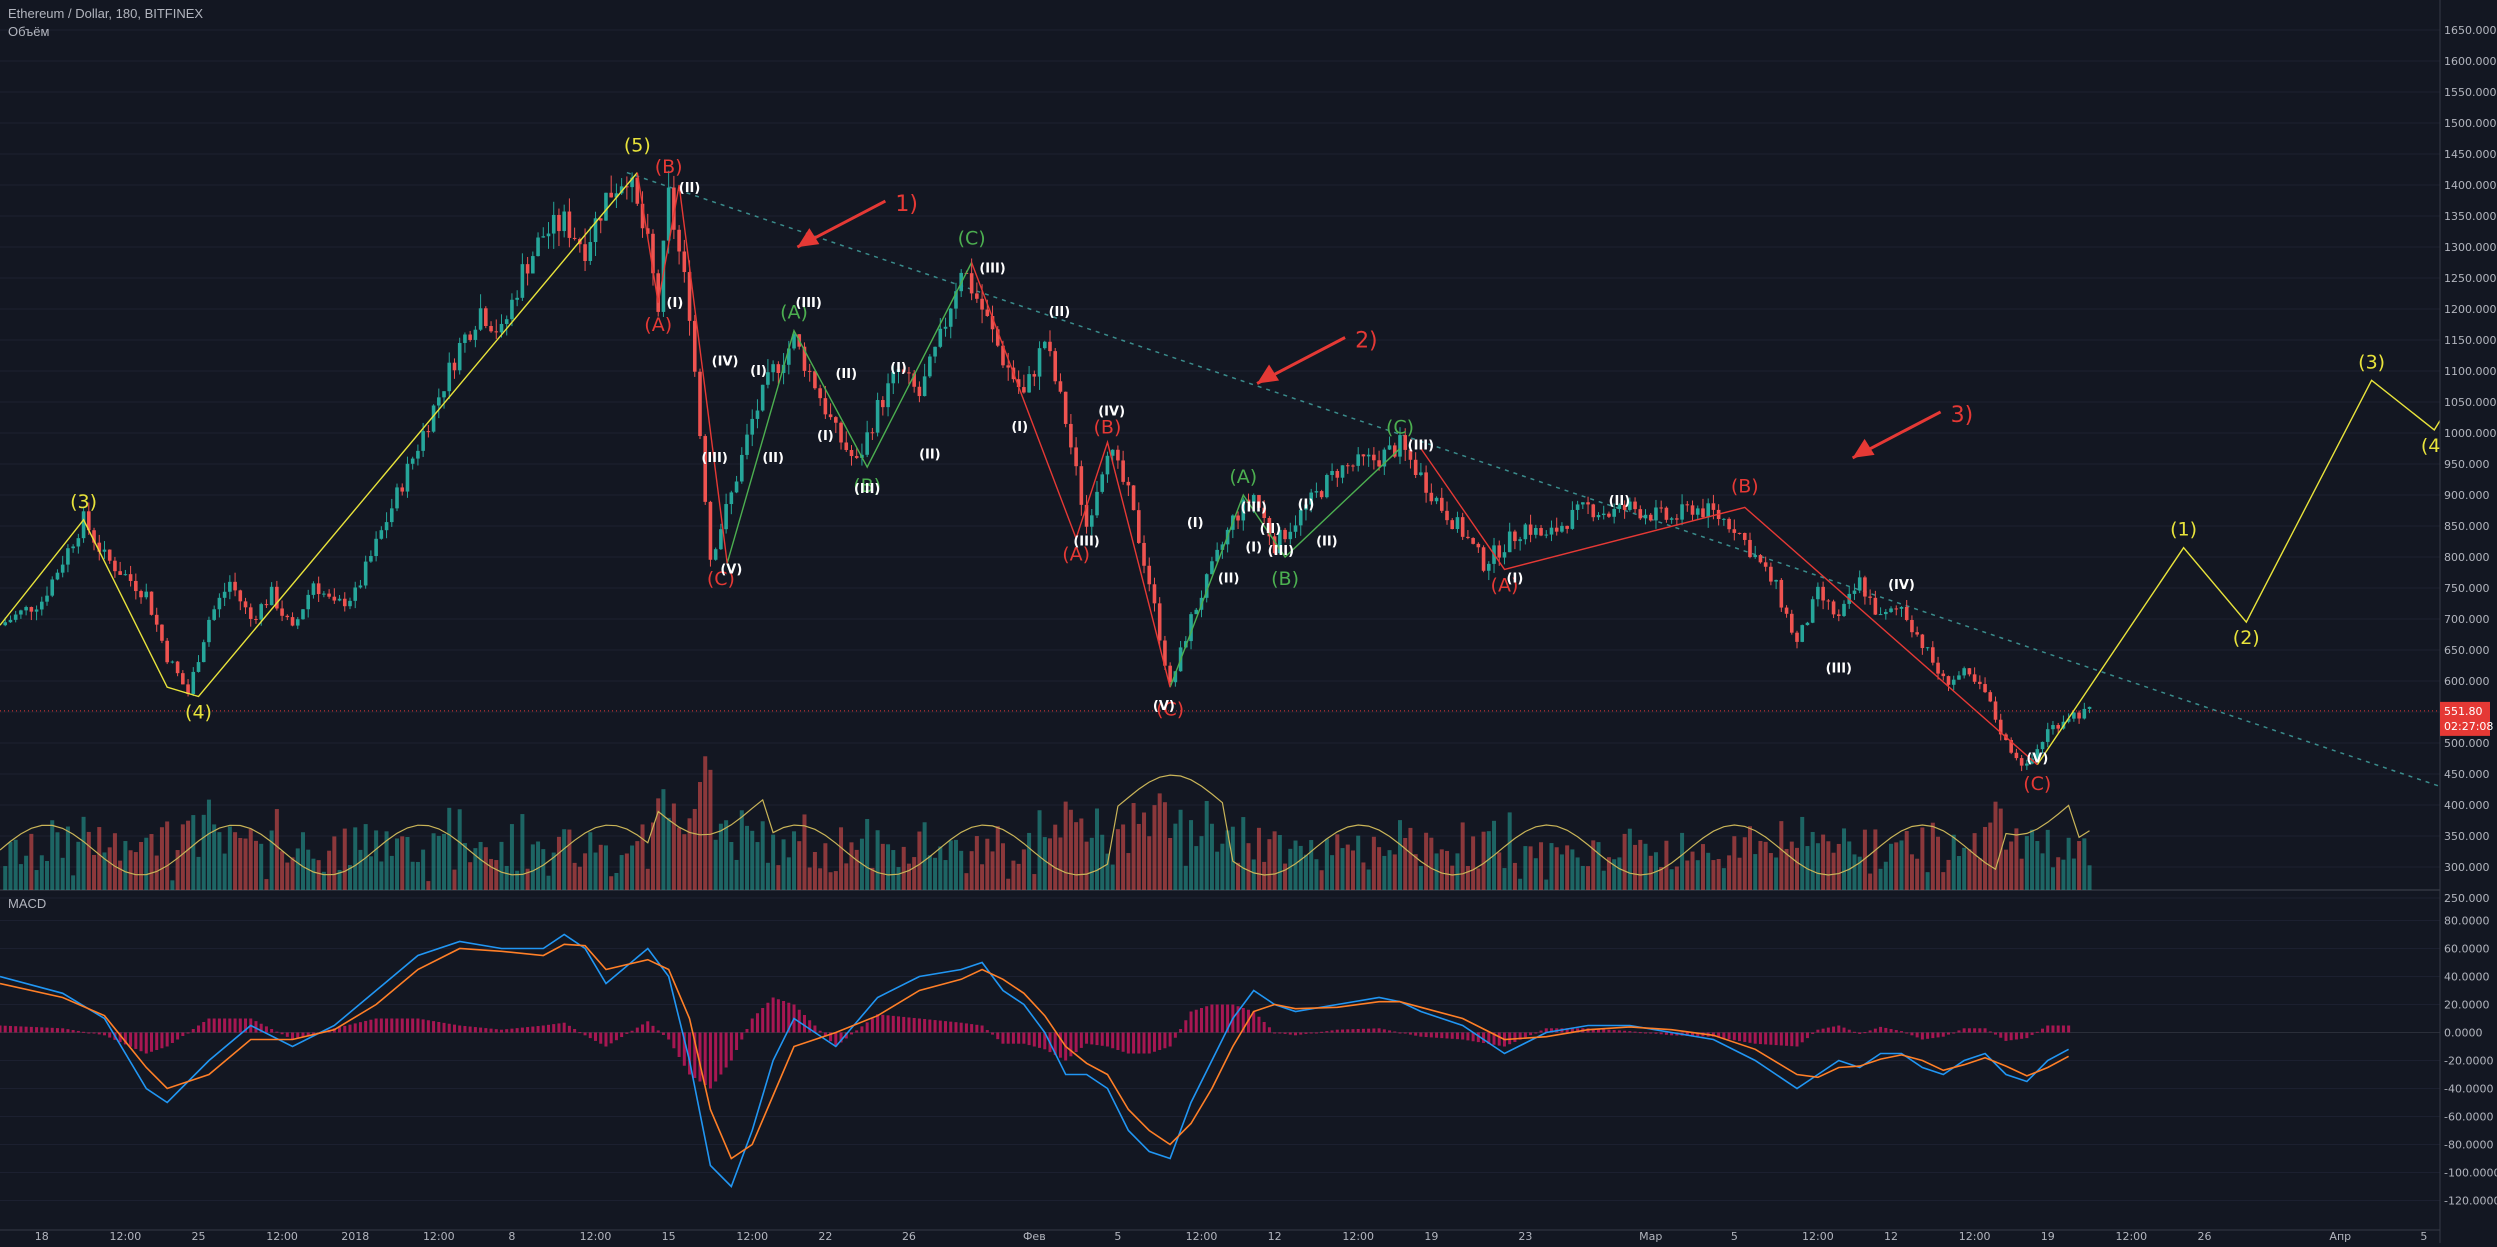 The height and width of the screenshot is (1247, 2497). I want to click on macd-tick-label: 60.0000, so click(2467, 949).